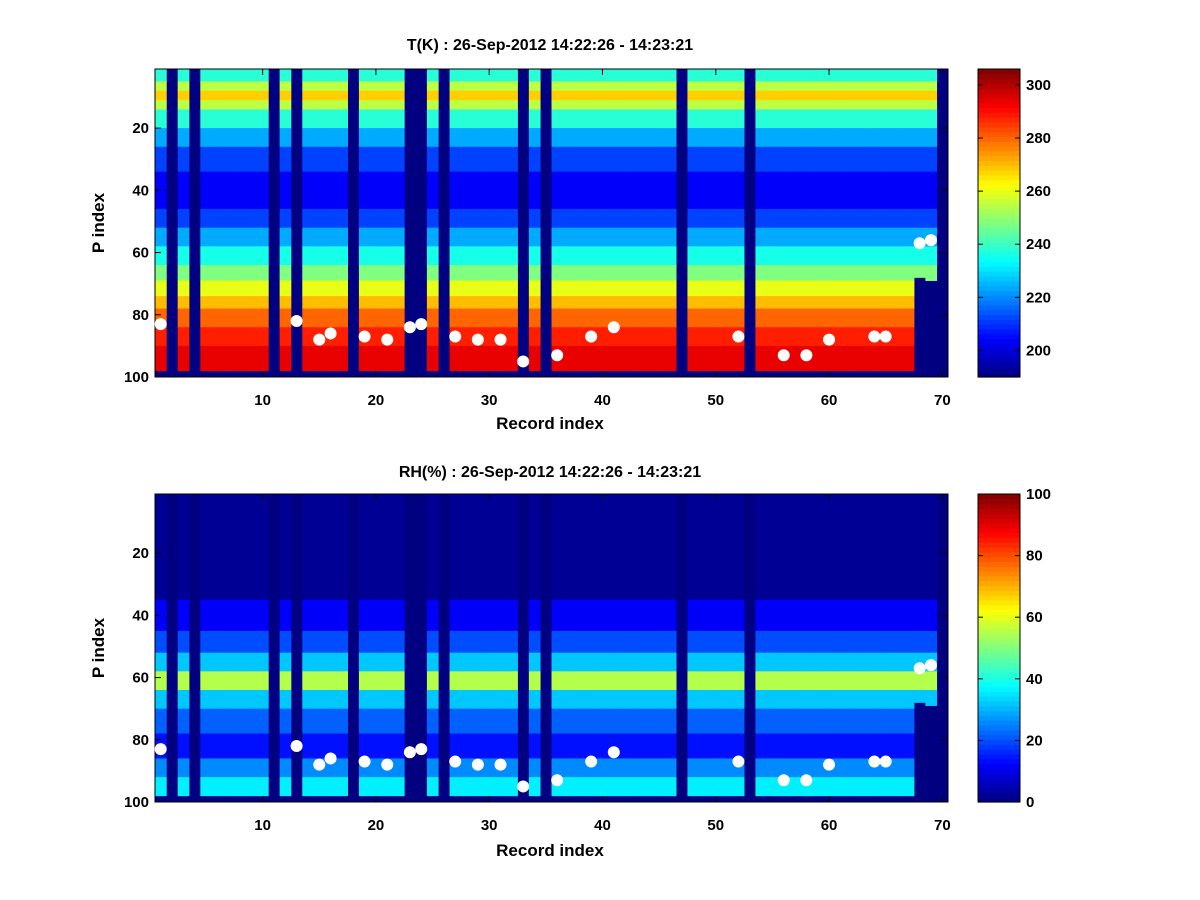 Image resolution: width=1200 pixels, height=900 pixels. Describe the element at coordinates (140, 190) in the screenshot. I see `temperature-ytick-label: 40` at that location.